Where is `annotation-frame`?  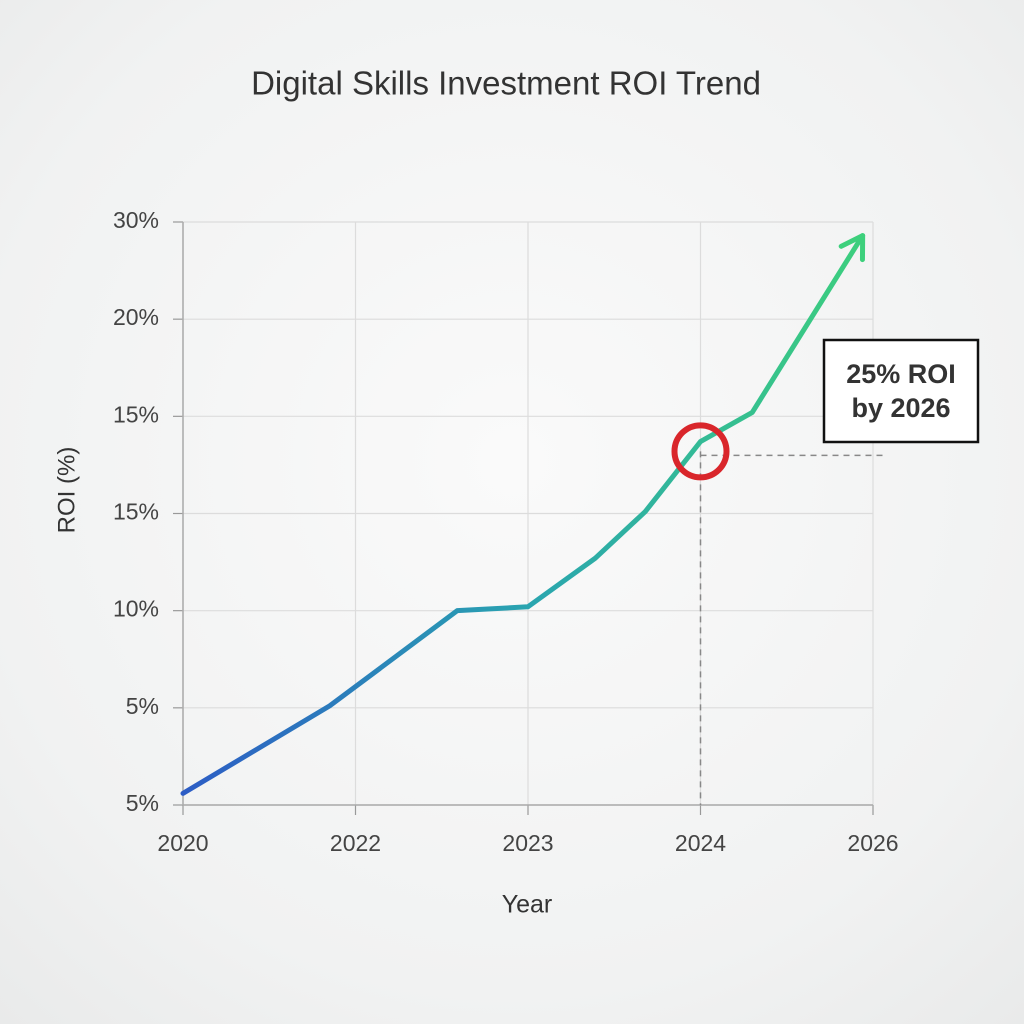
annotation-frame is located at coordinates (901, 391).